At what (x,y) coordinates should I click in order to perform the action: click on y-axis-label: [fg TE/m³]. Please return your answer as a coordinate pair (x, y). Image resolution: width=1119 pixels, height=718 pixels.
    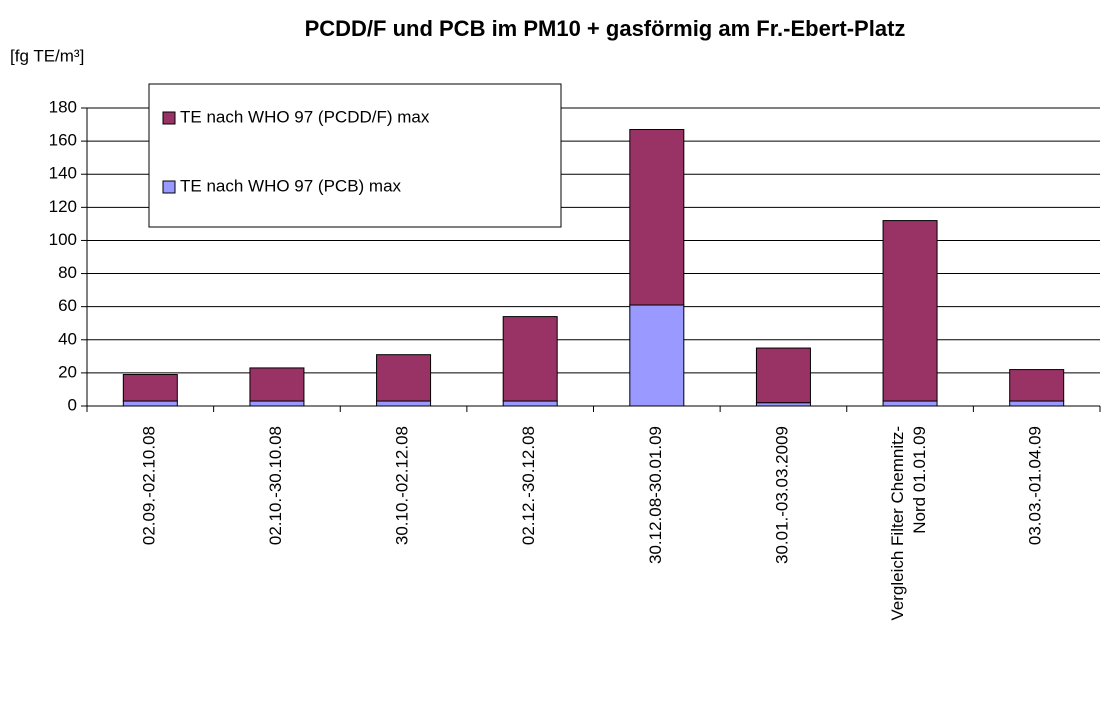
    Looking at the image, I should click on (47, 55).